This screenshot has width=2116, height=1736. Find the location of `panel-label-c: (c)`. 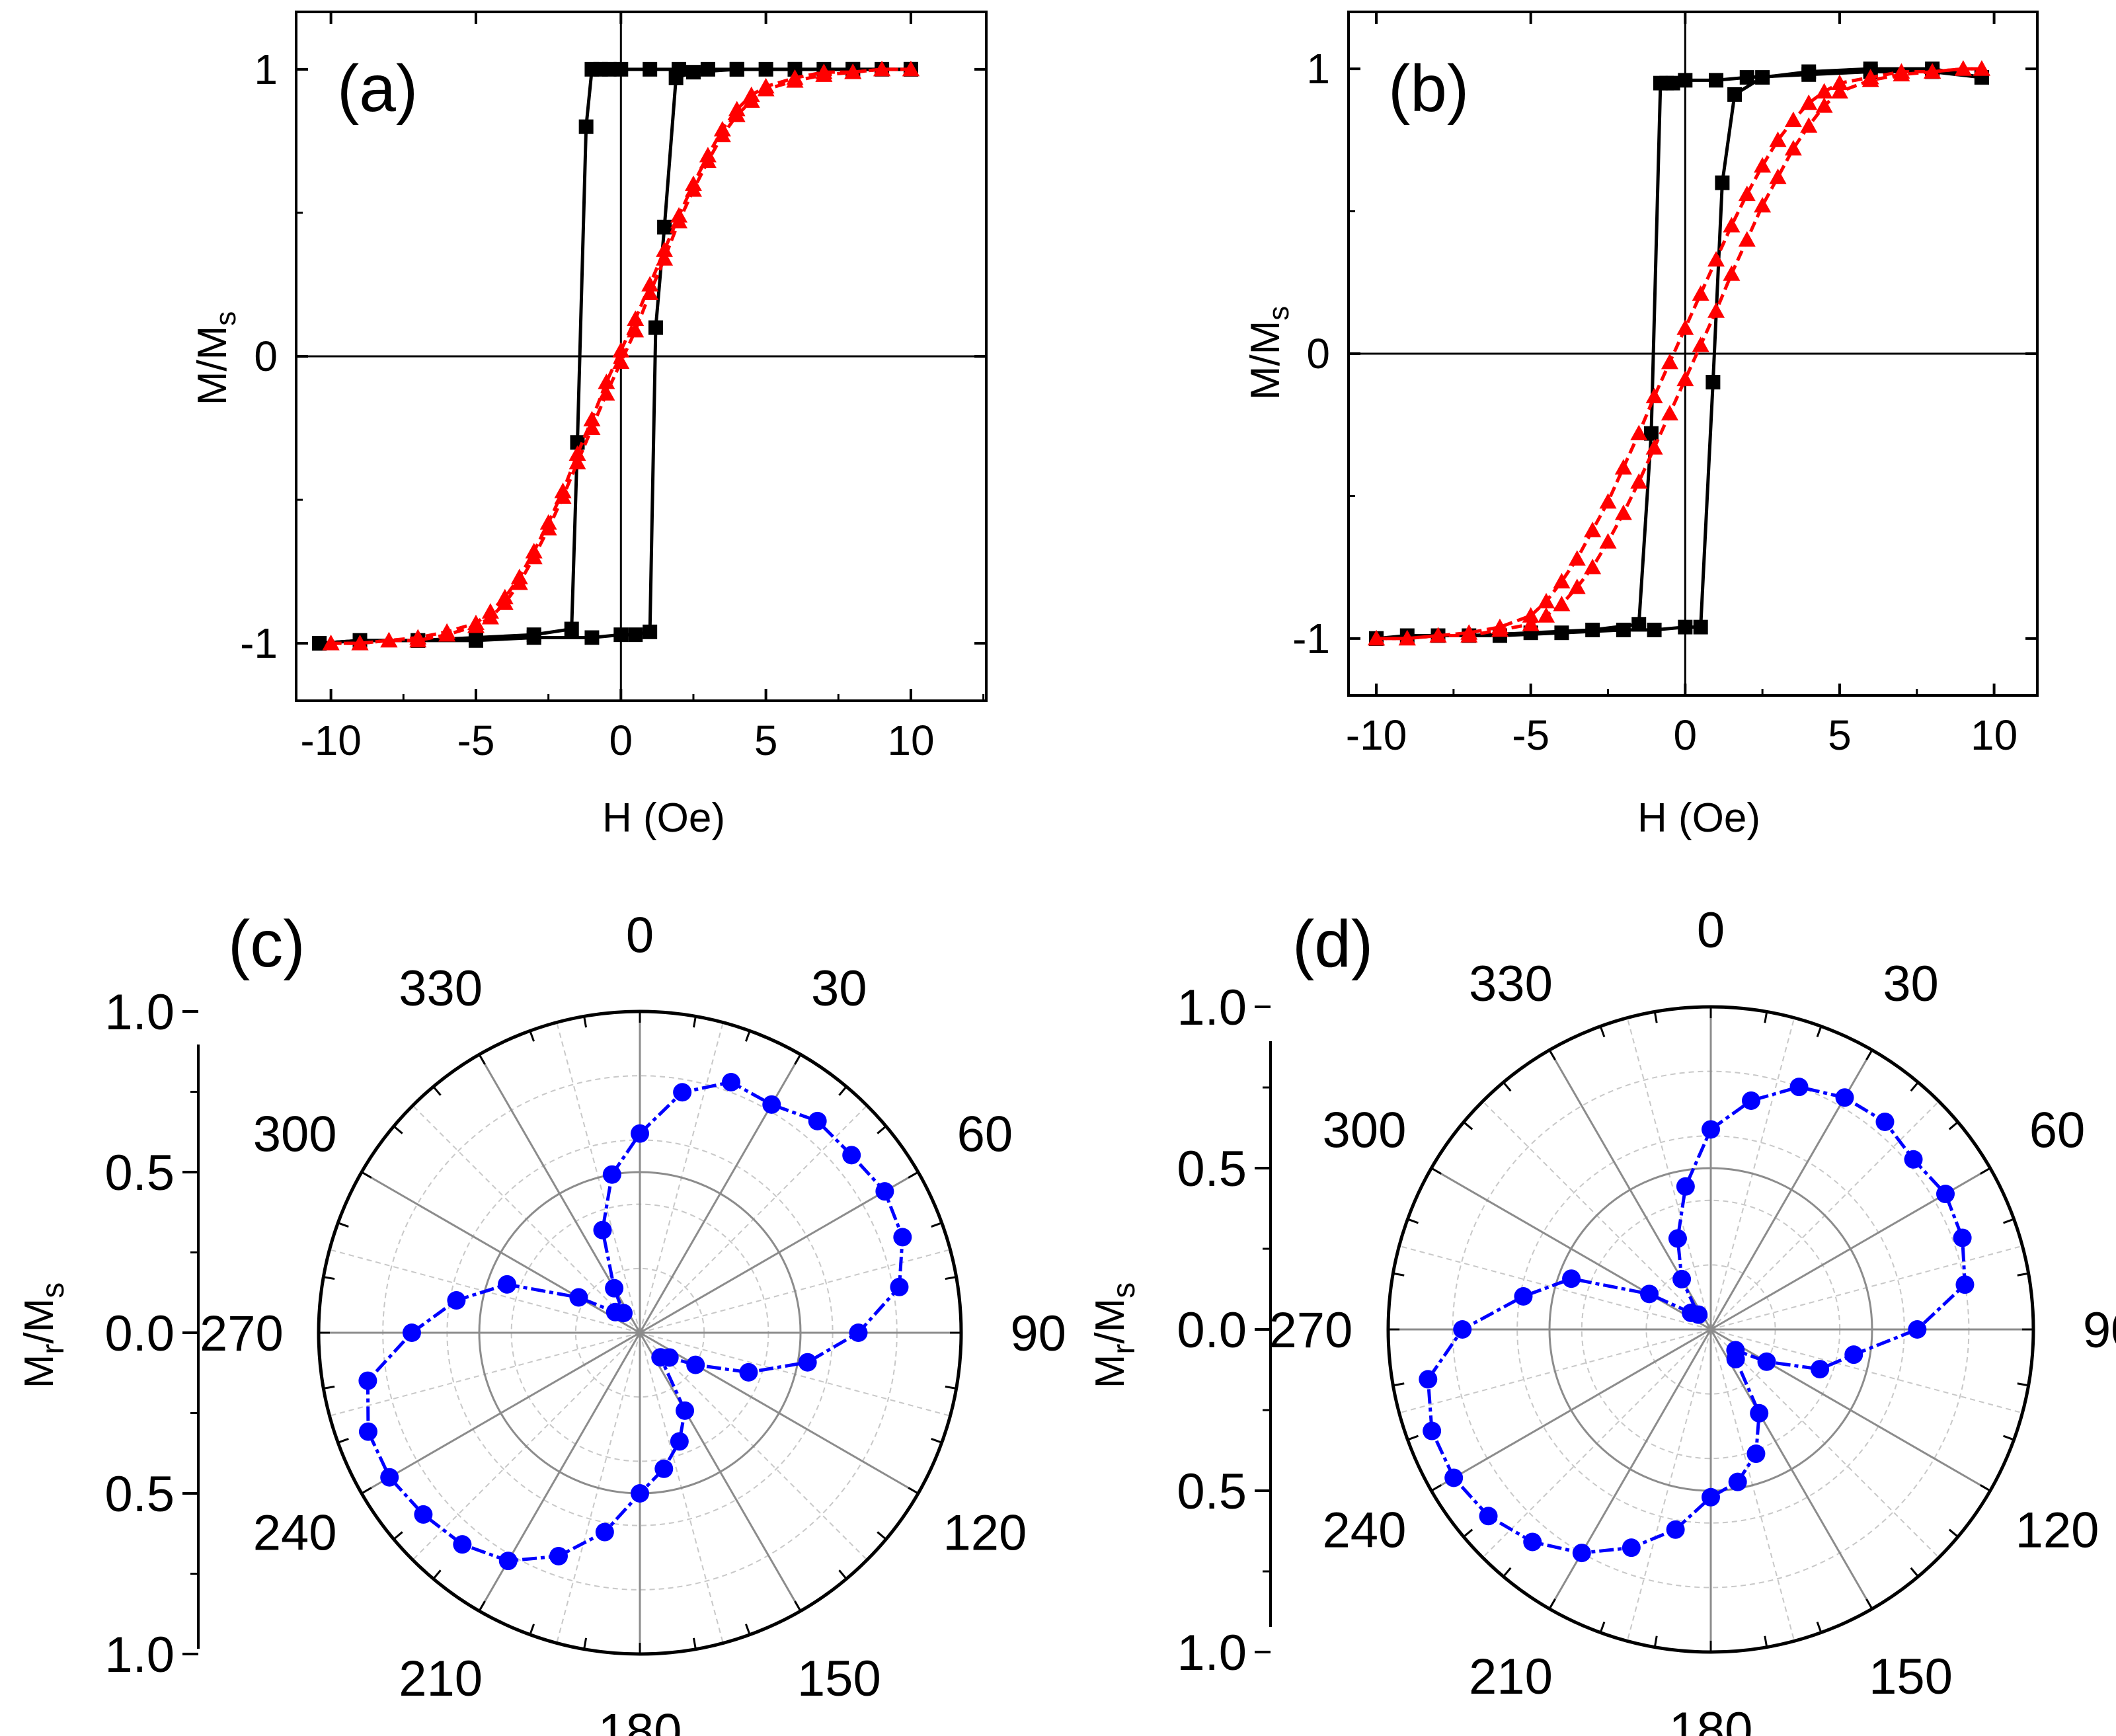

panel-label-c: (c) is located at coordinates (267, 944).